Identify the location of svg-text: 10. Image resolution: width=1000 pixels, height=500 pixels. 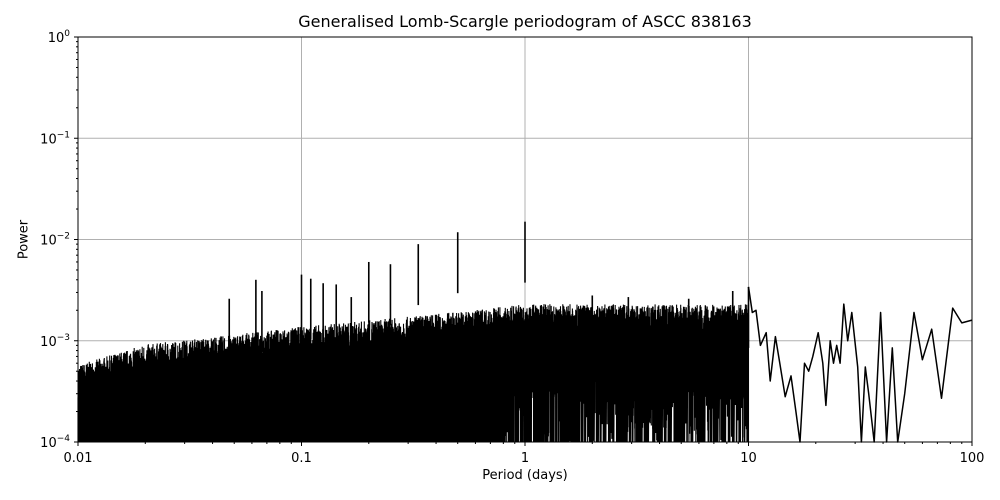
(748, 458).